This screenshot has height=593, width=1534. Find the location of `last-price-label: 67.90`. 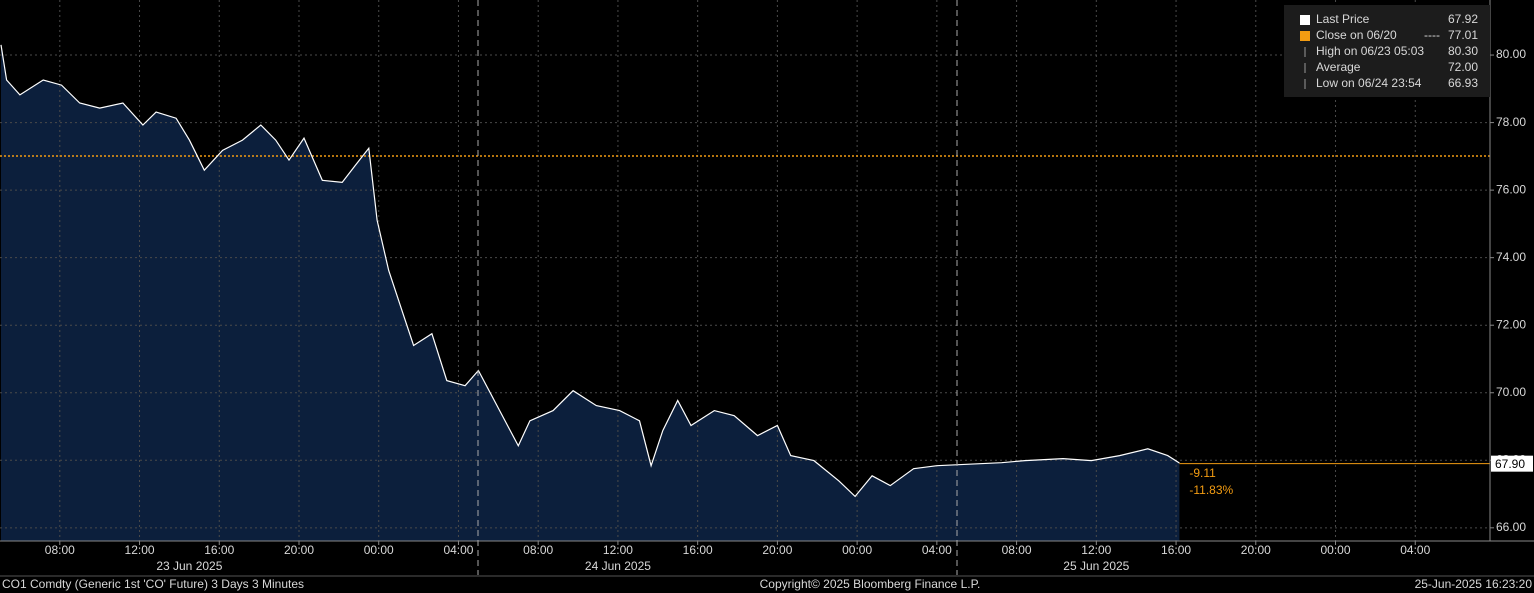

last-price-label: 67.90 is located at coordinates (1510, 464).